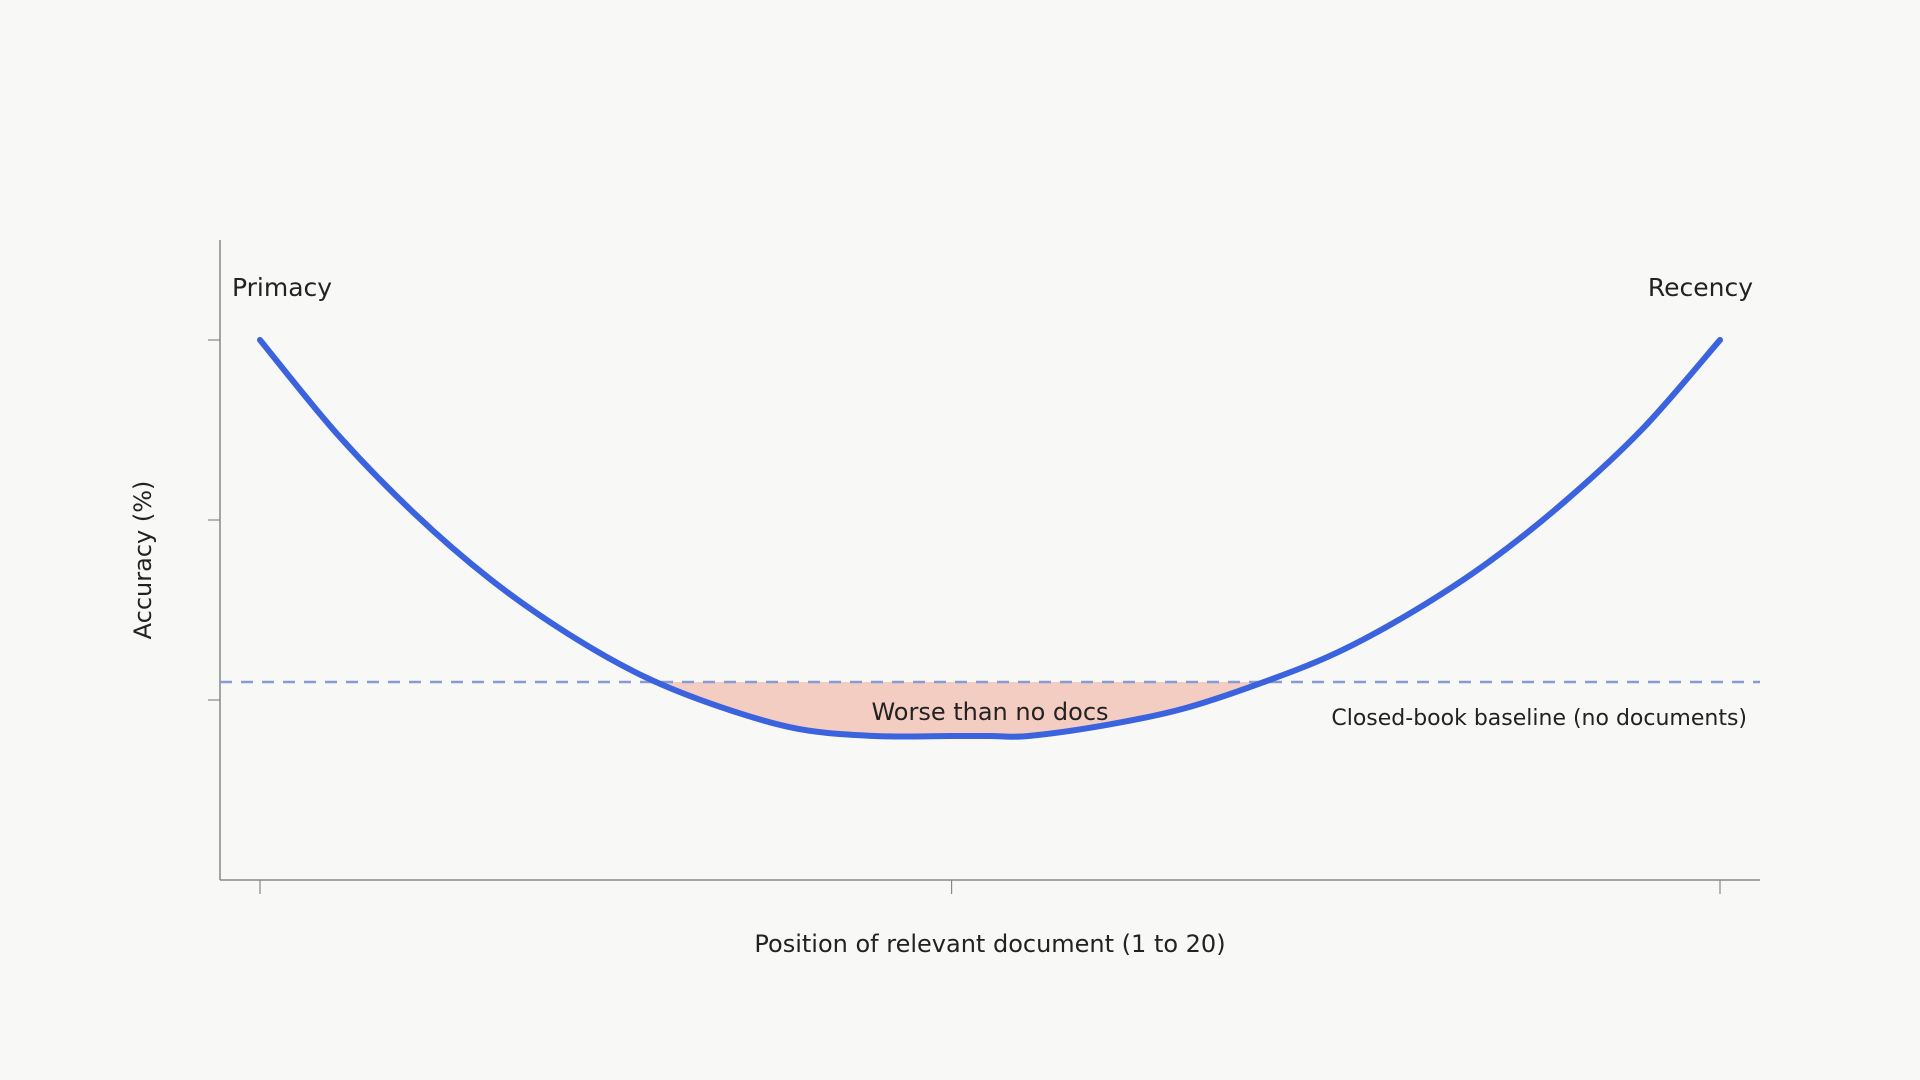 The image size is (1920, 1080). I want to click on shaded-area, so click(990, 709).